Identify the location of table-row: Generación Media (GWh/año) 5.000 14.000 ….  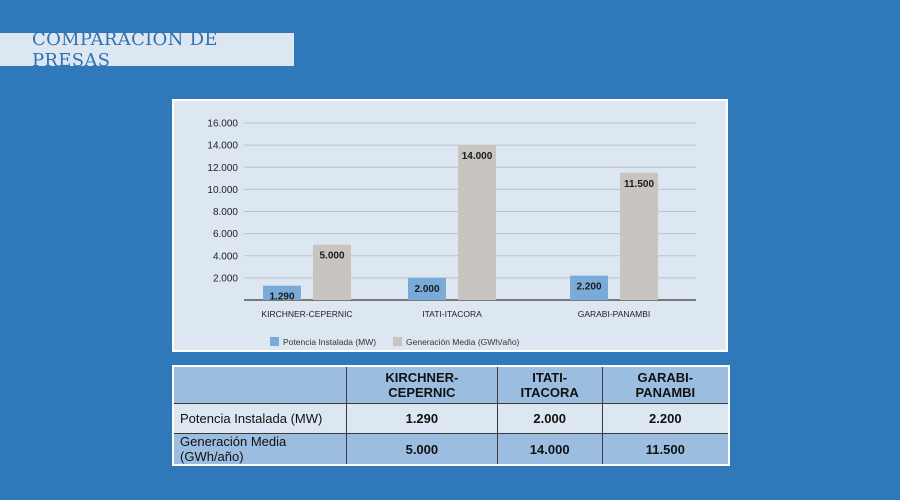
(451, 449).